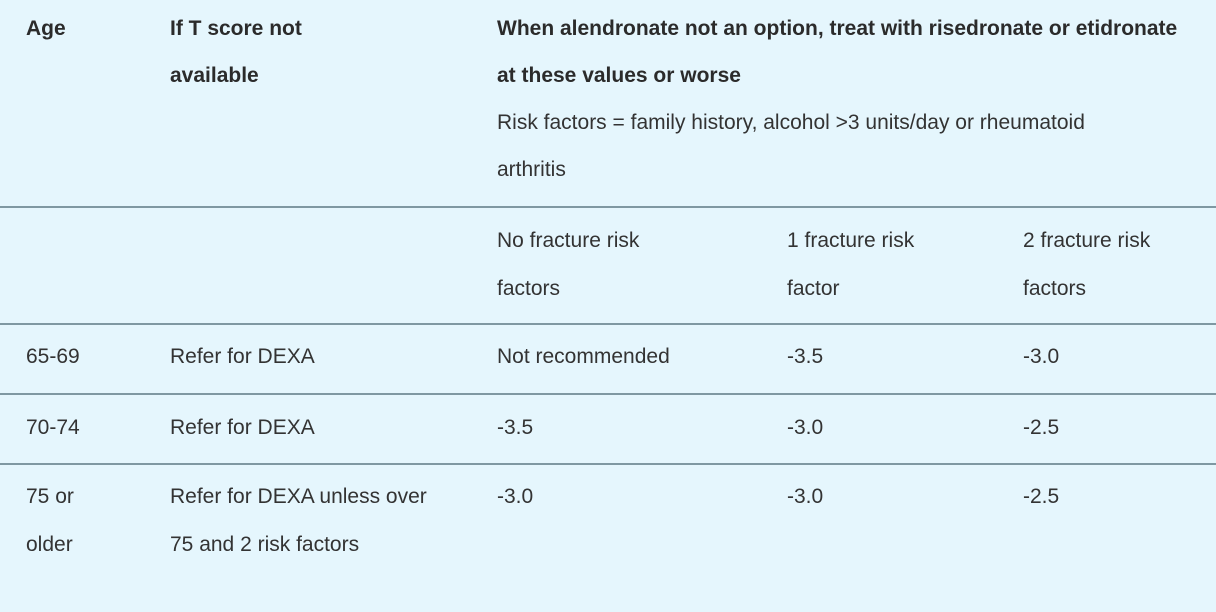 The height and width of the screenshot is (612, 1216). Describe the element at coordinates (805, 356) in the screenshot. I see `cell-1-risk: -3.5` at that location.